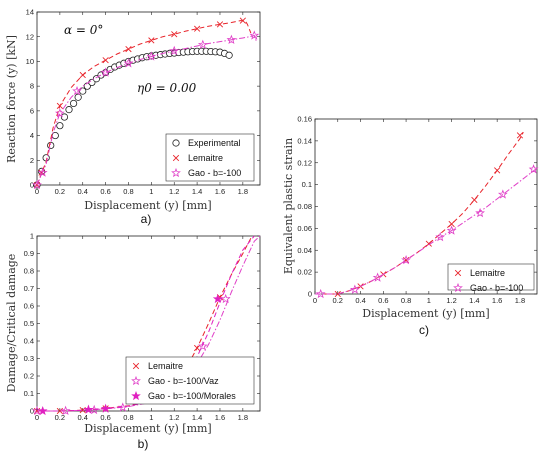 The height and width of the screenshot is (455, 550). I want to click on x-tick-label: 0.4, so click(83, 191).